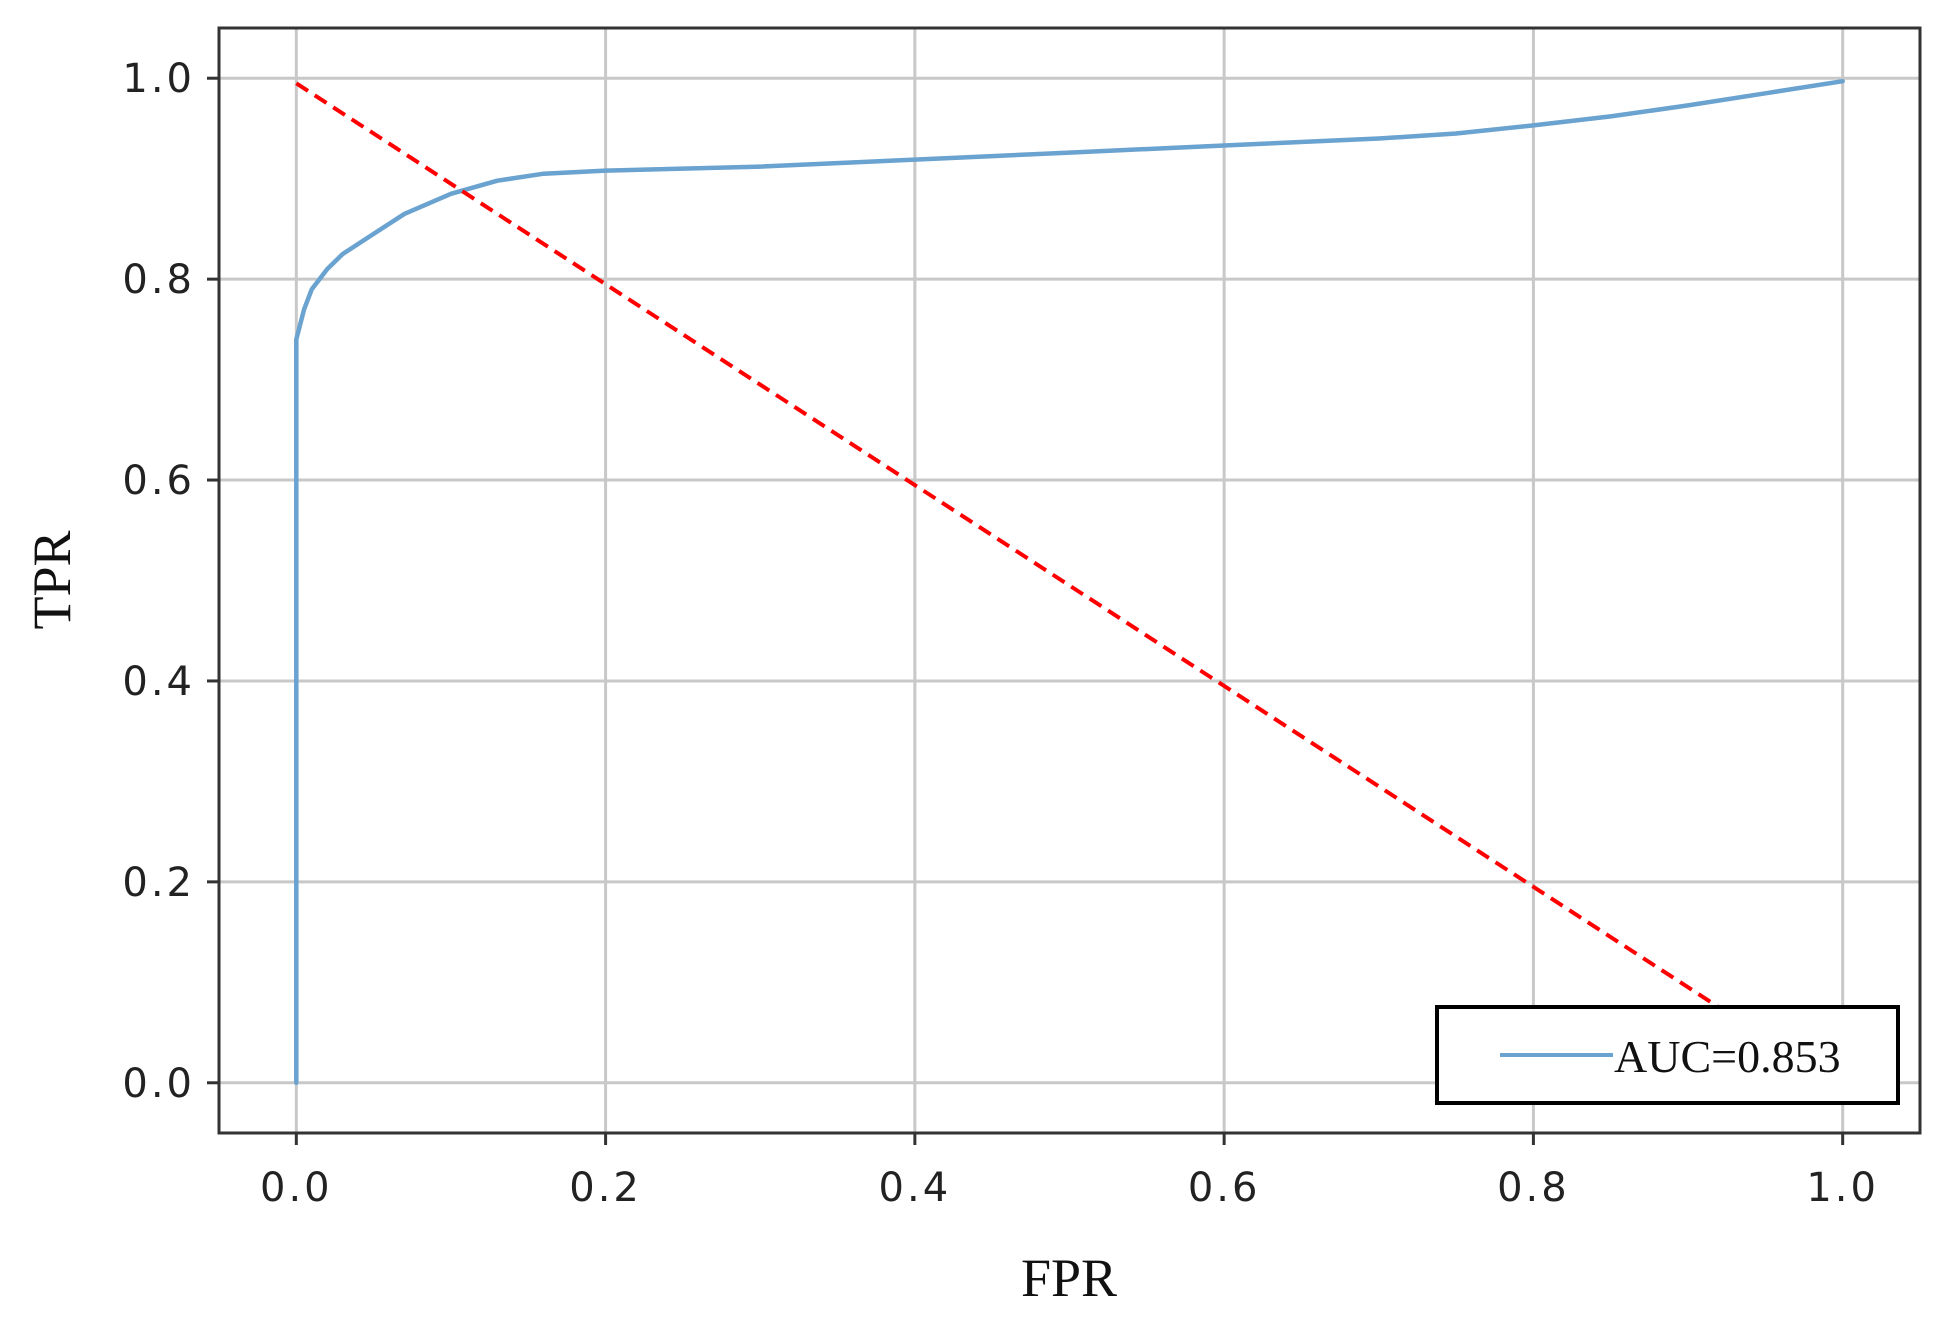 The width and height of the screenshot is (1942, 1318). What do you see at coordinates (158, 280) in the screenshot?
I see `y-tick-label: 0.8` at bounding box center [158, 280].